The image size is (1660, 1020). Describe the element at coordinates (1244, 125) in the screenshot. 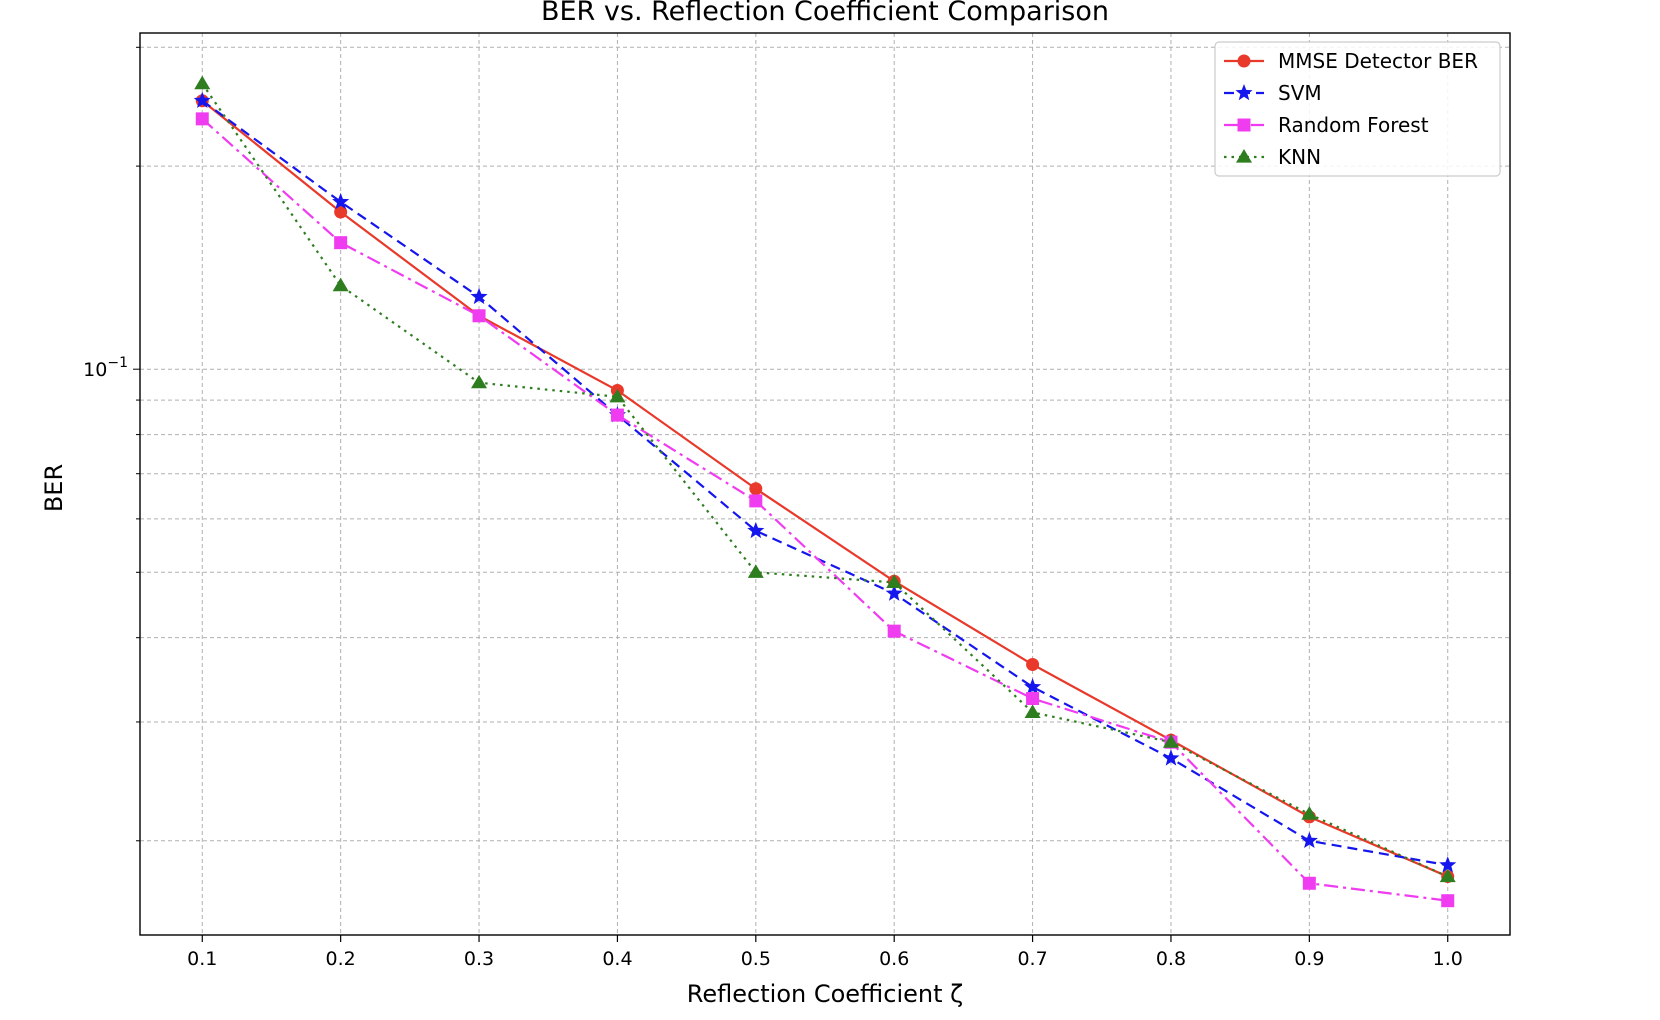

I see `legend-marker-random-forest` at that location.